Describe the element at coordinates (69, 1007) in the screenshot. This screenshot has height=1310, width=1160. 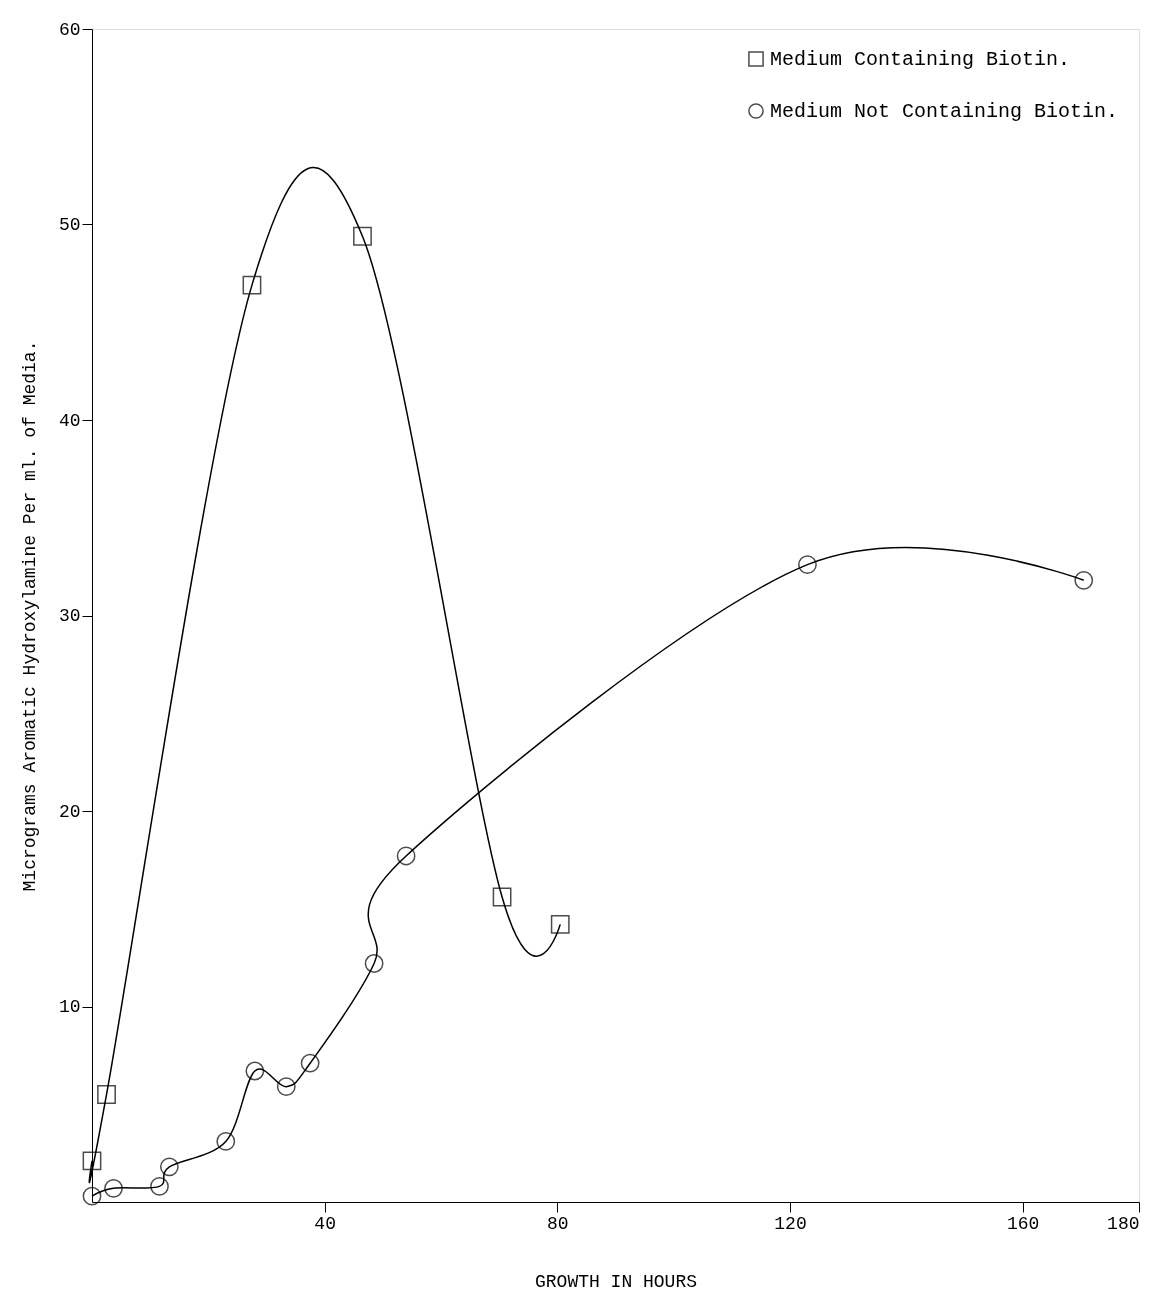
I see `y-tick-label: 10` at that location.